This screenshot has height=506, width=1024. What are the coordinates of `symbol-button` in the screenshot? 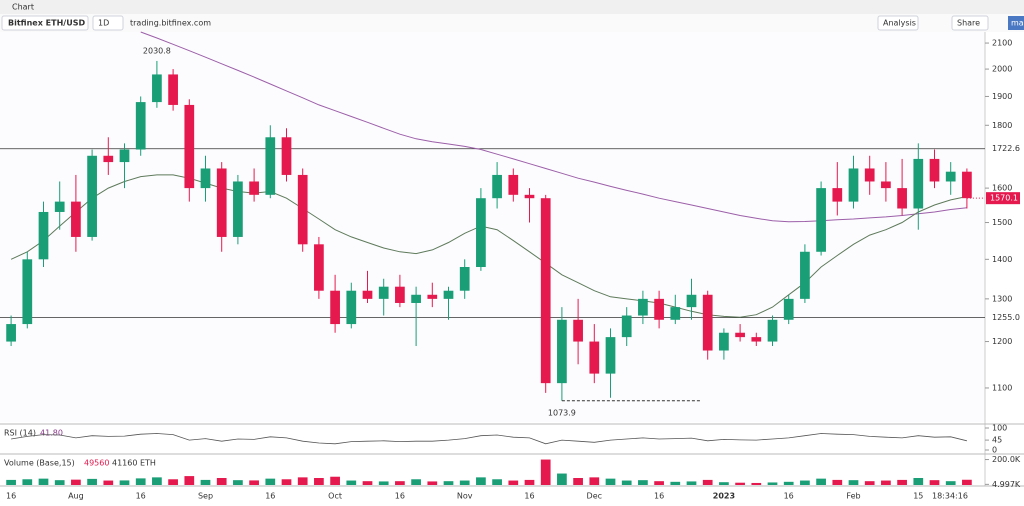 It's located at (45, 23).